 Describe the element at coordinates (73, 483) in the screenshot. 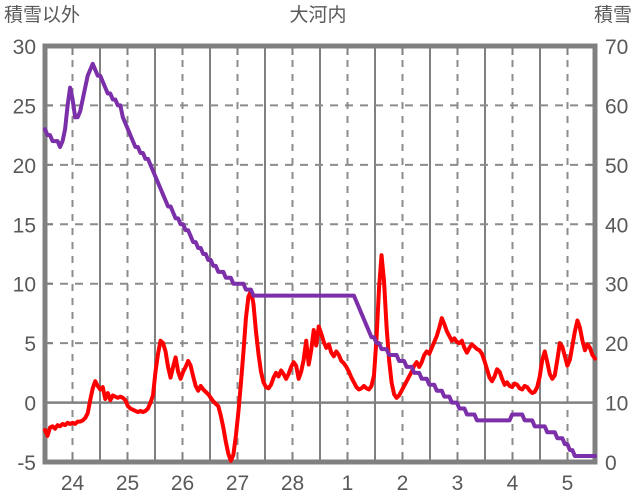

I see `x-axis-tick-label: 24` at that location.